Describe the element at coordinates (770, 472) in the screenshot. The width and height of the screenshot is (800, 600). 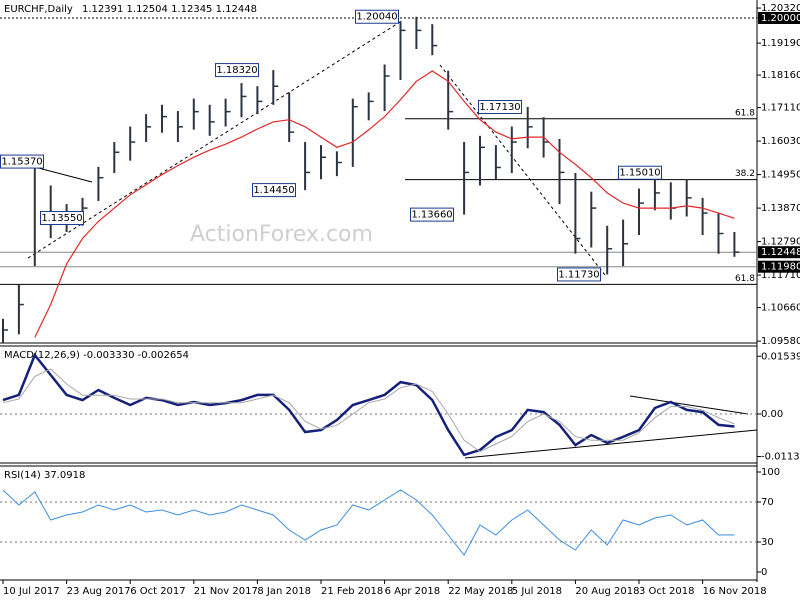
I see `y-tick-label: 100` at that location.